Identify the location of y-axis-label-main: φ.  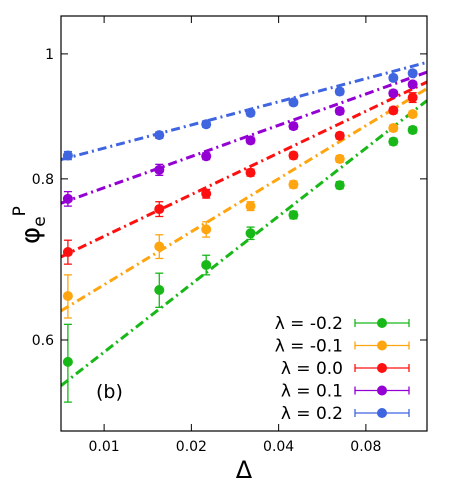
(31, 235).